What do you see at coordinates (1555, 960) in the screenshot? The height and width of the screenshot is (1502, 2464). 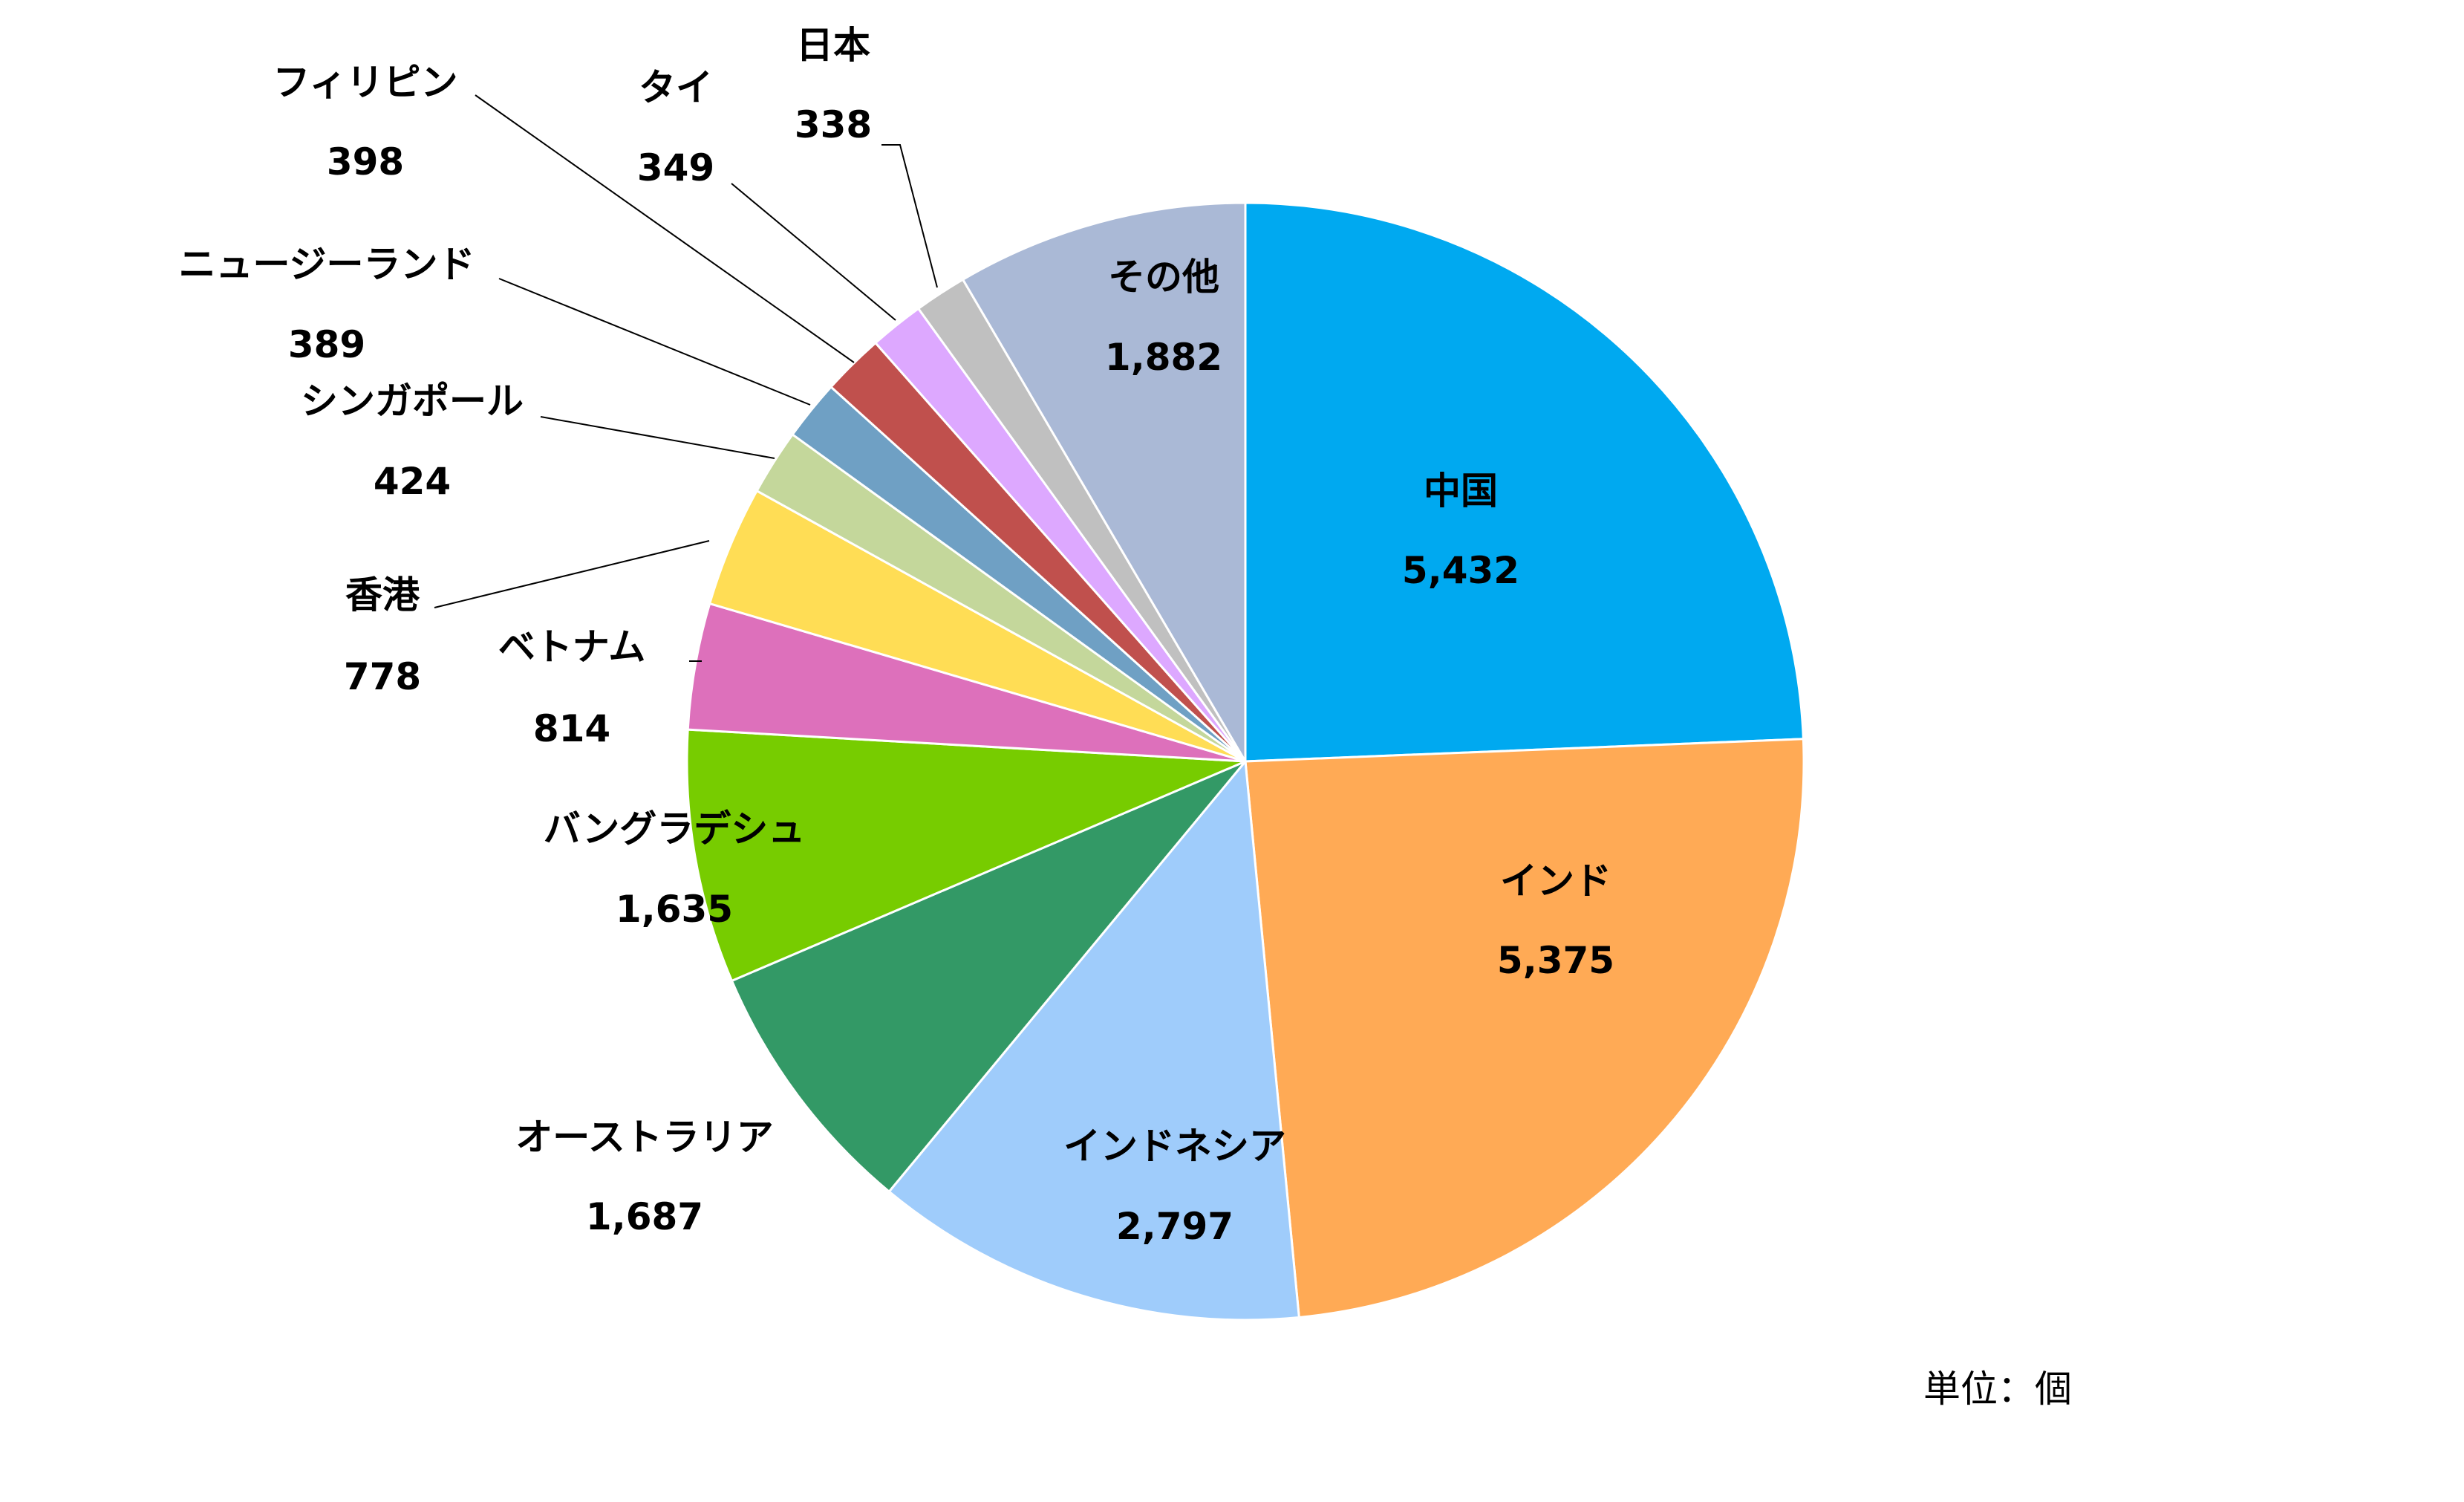 I see `slice-label-value: 5,375` at bounding box center [1555, 960].